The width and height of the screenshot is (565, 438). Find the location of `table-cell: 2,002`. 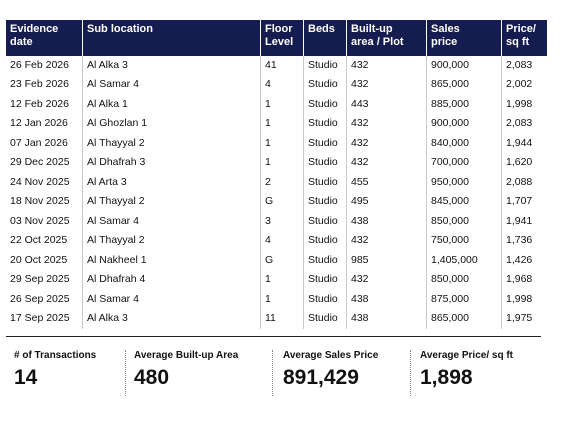

table-cell: 2,002 is located at coordinates (524, 85).